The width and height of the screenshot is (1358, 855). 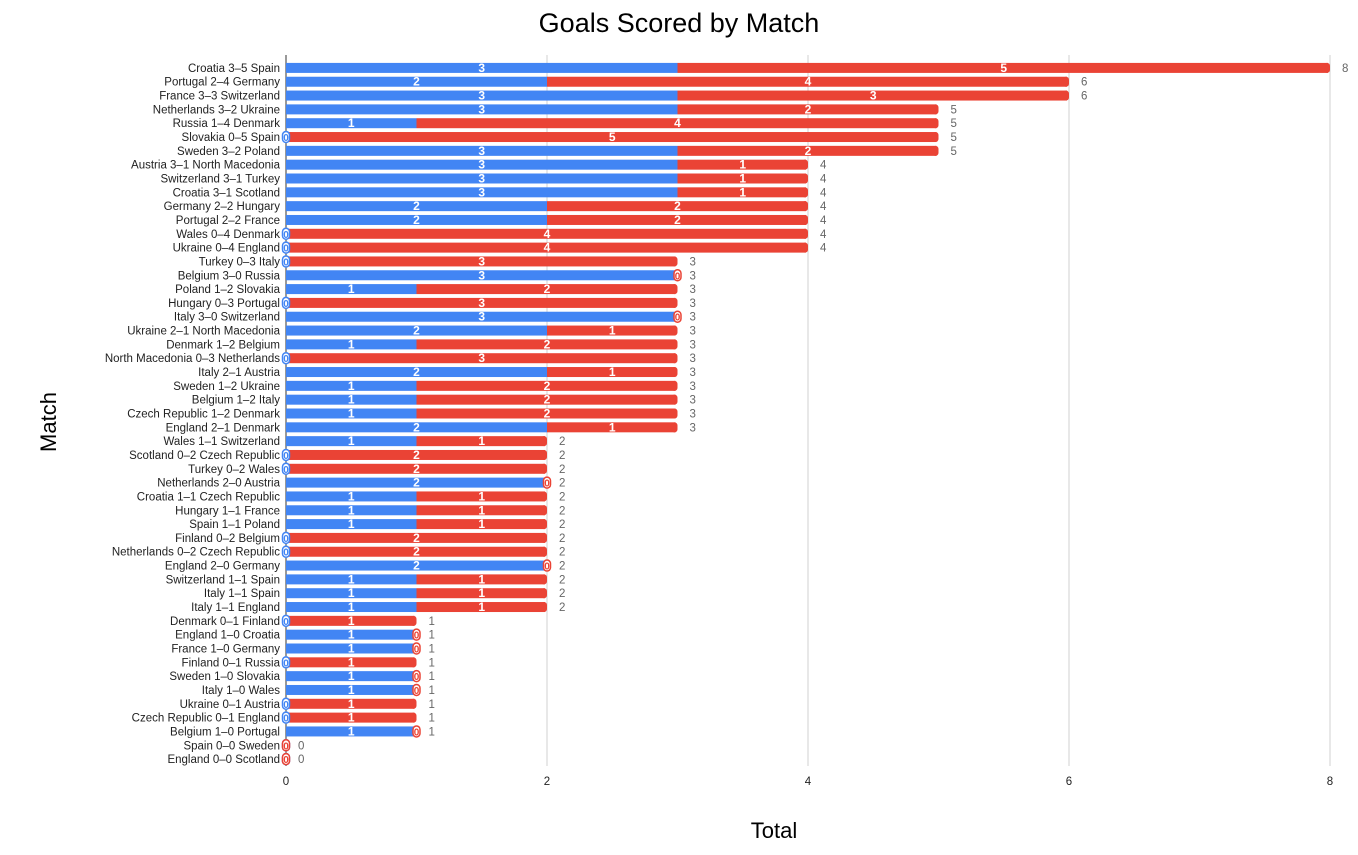 What do you see at coordinates (240, 262) in the screenshot?
I see `category-label: Turkey 0–3 Italy` at bounding box center [240, 262].